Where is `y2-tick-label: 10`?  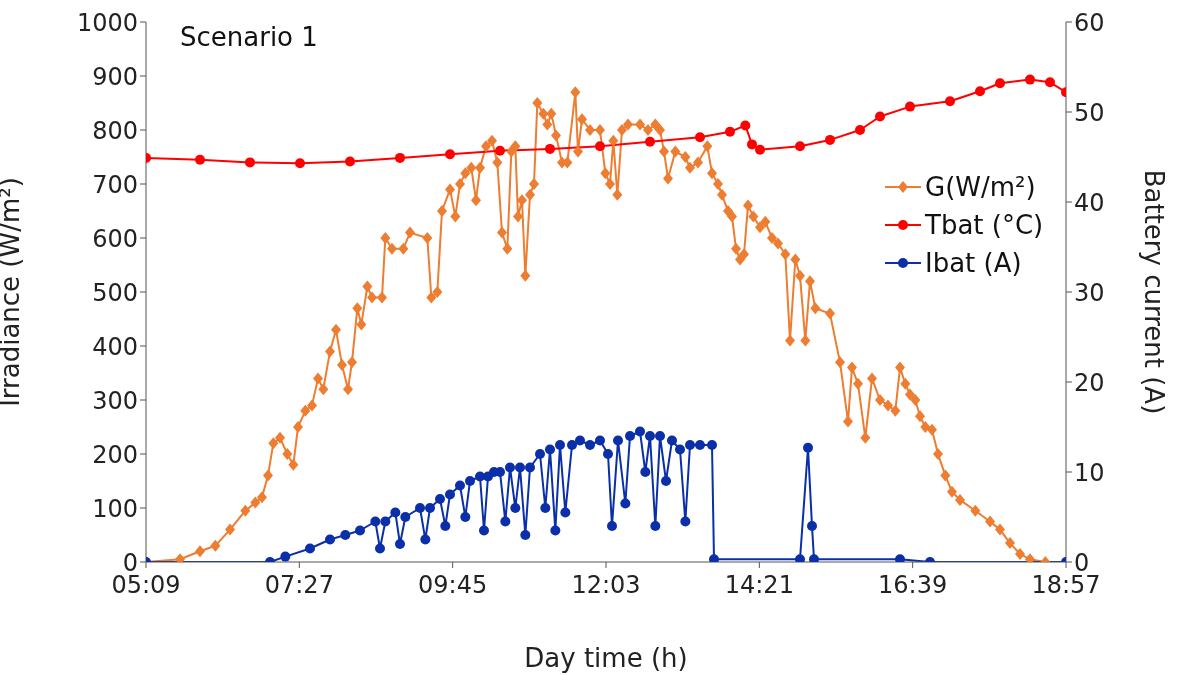 y2-tick-label: 10 is located at coordinates (1089, 472).